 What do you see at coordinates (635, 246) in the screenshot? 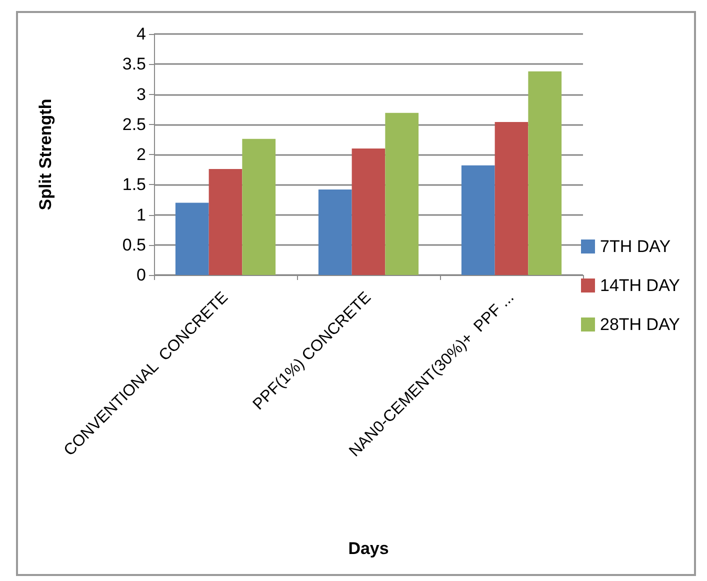
I see `legend-label: 7TH DAY` at bounding box center [635, 246].